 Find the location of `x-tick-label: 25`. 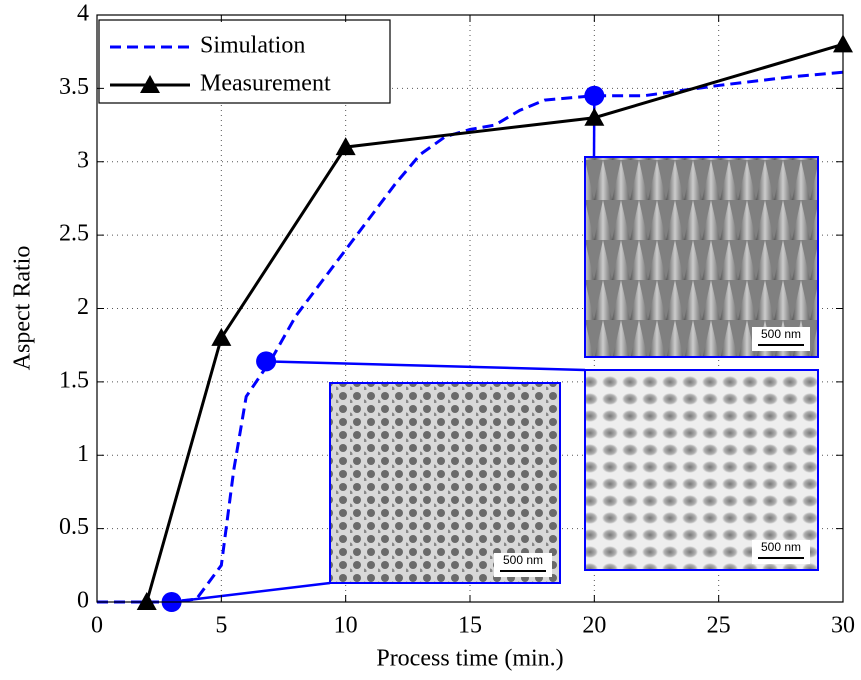

x-tick-label: 25 is located at coordinates (719, 626).